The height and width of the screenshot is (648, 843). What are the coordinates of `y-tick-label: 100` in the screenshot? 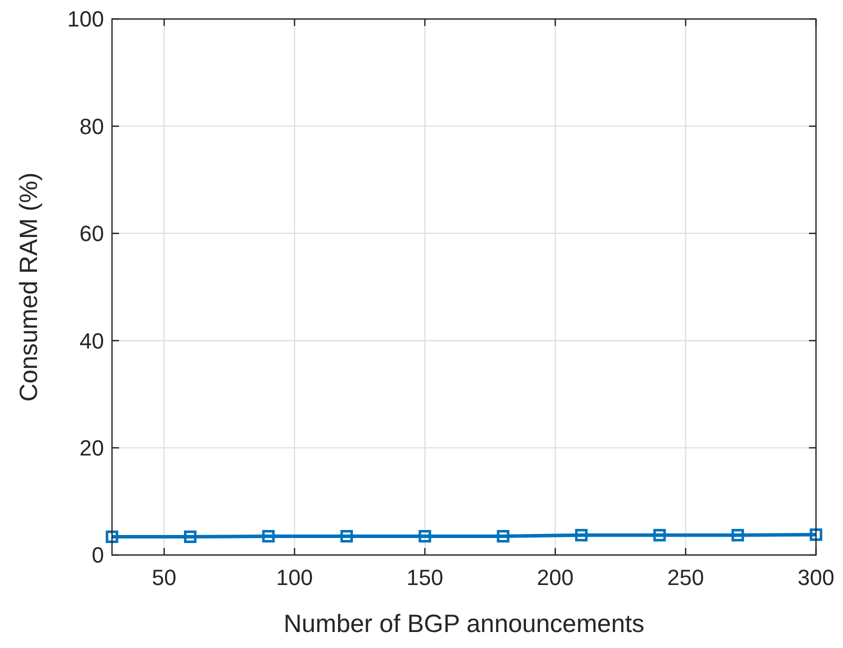 It's located at (85, 19).